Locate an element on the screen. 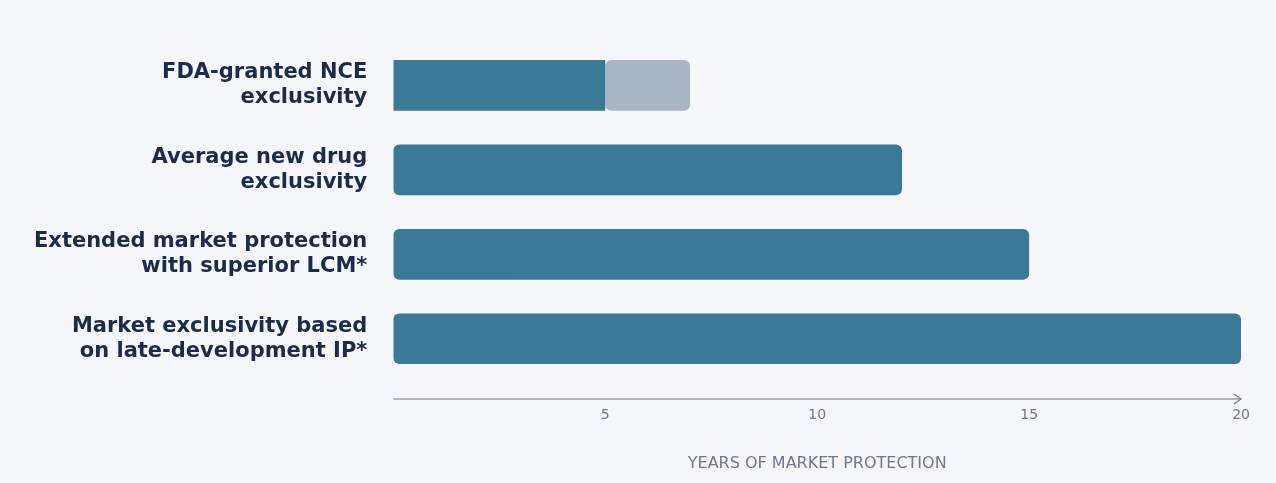 The height and width of the screenshot is (483, 1276). y-tick-label: Market exclusivity based on late-development IP* is located at coordinates (219, 337).